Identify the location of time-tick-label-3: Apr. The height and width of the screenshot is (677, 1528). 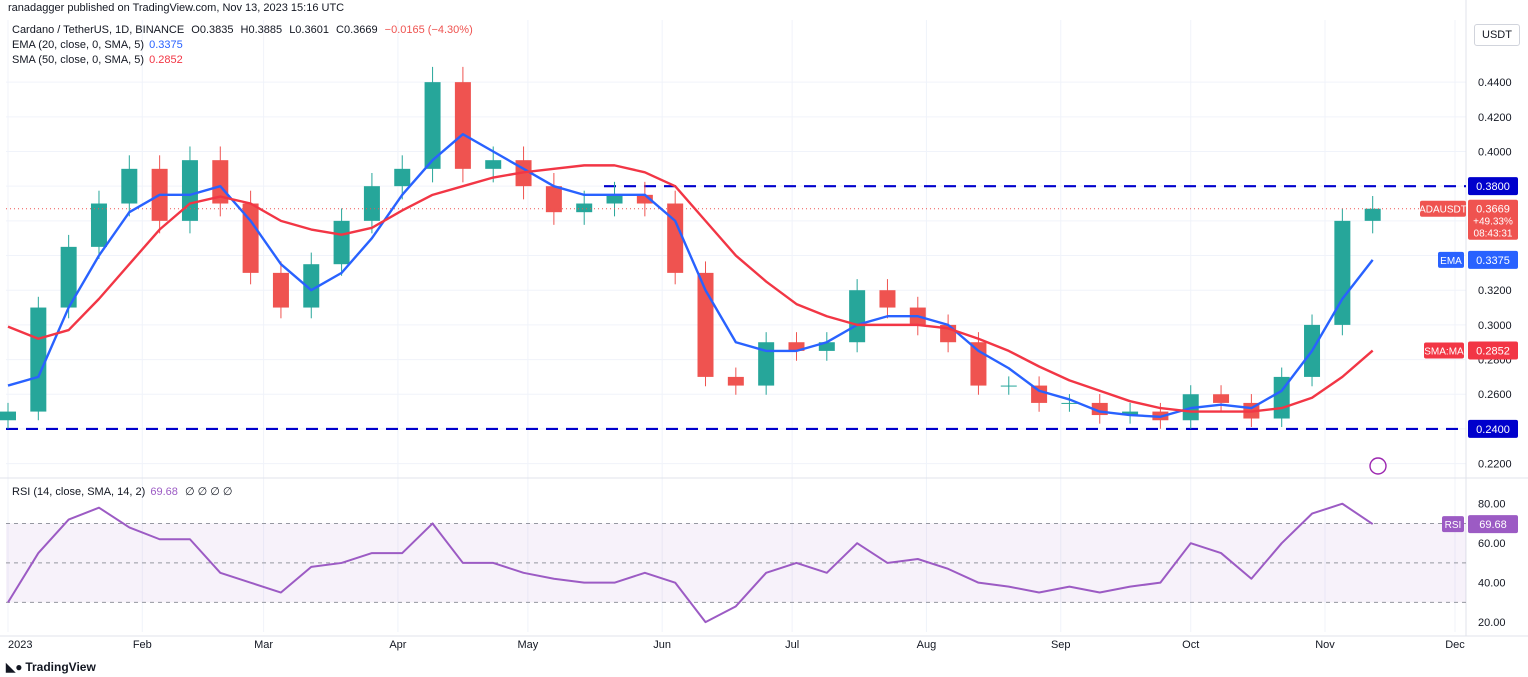
(397, 645).